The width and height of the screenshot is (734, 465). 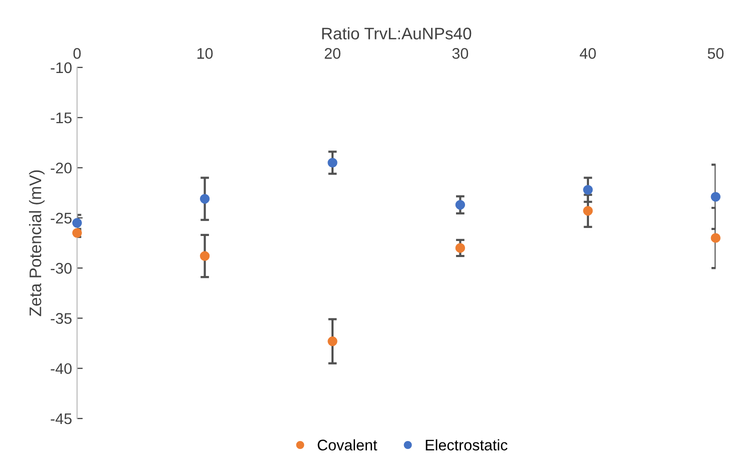 I want to click on y-tick-label: -45, so click(x=61, y=419).